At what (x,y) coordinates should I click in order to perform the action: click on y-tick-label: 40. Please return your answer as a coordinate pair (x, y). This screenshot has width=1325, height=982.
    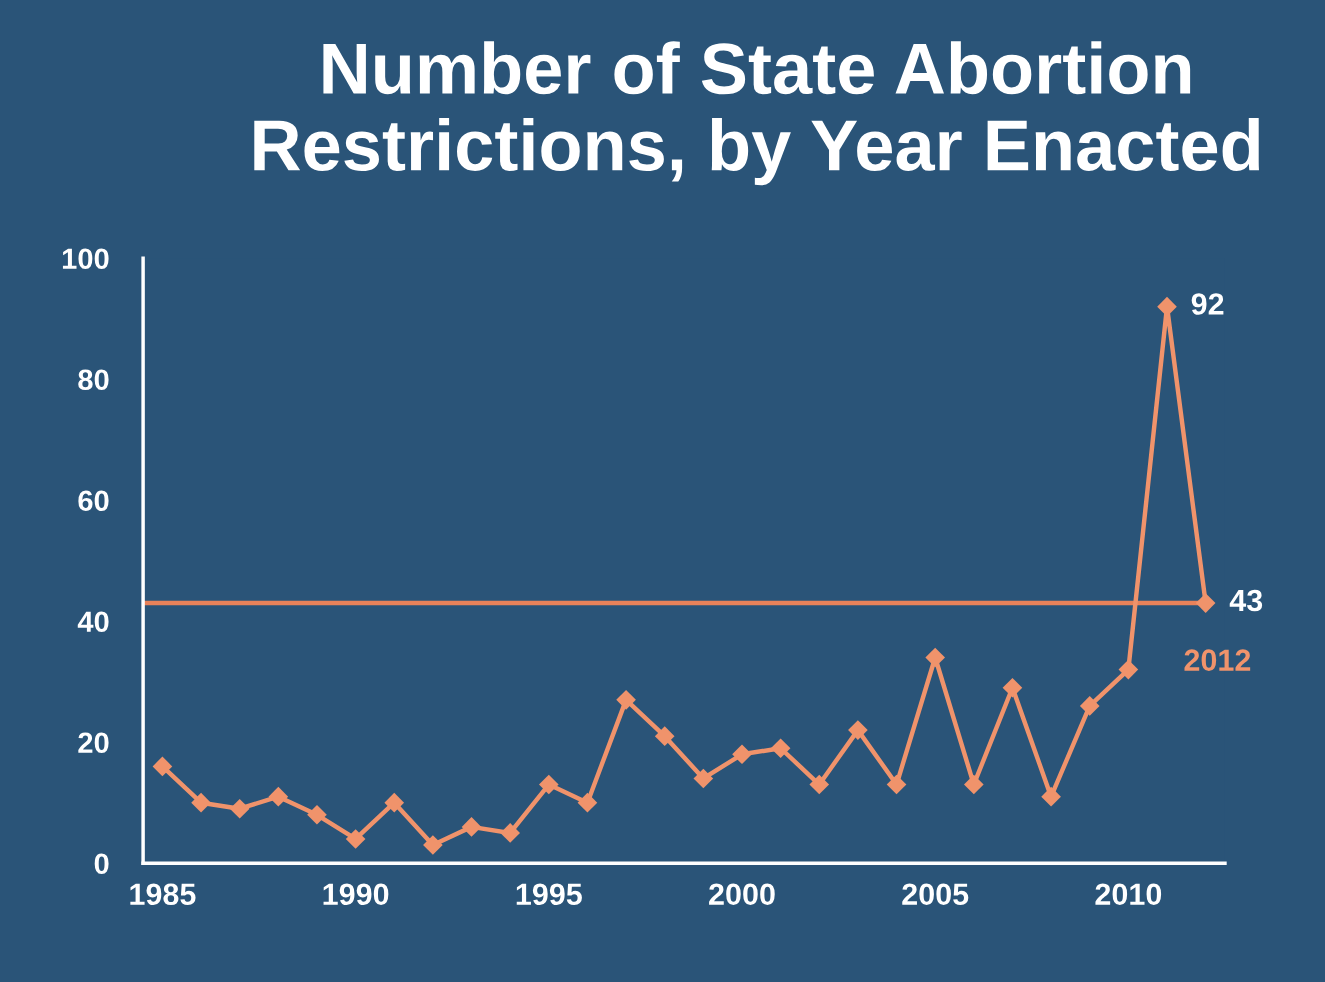
    Looking at the image, I should click on (93, 622).